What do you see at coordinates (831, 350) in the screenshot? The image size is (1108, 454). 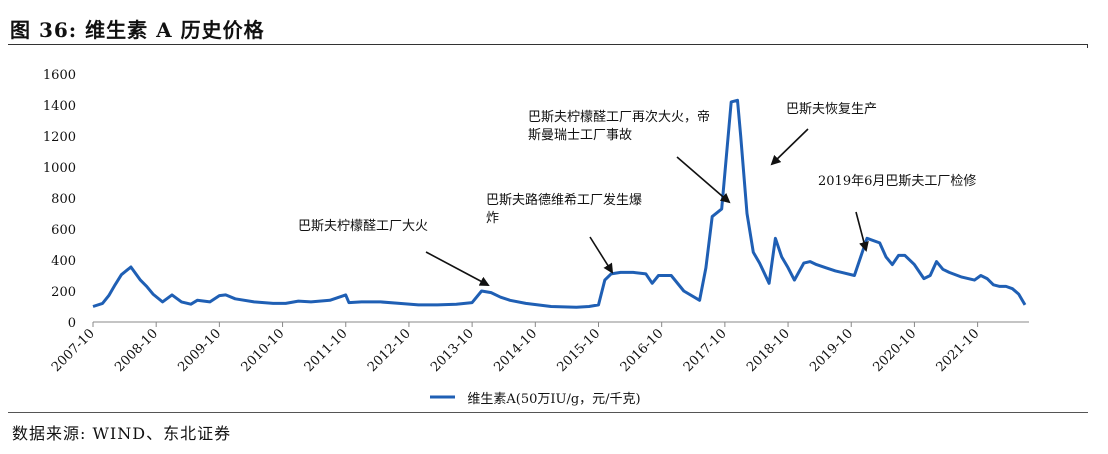 I see `x-tick-label: 2019-10` at bounding box center [831, 350].